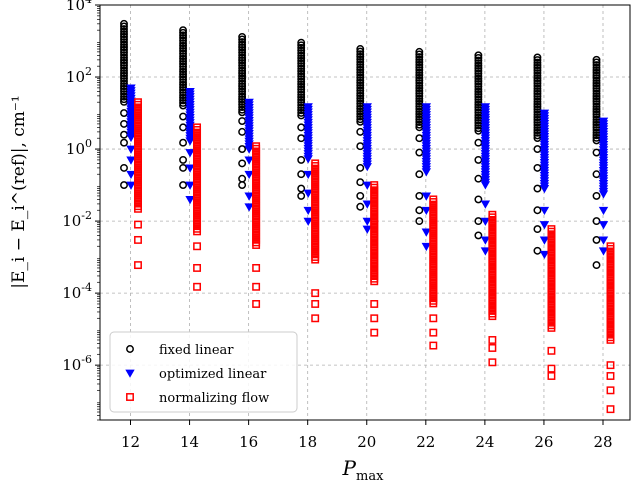  What do you see at coordinates (602, 442) in the screenshot?
I see `x-tick-label: 28` at bounding box center [602, 442].